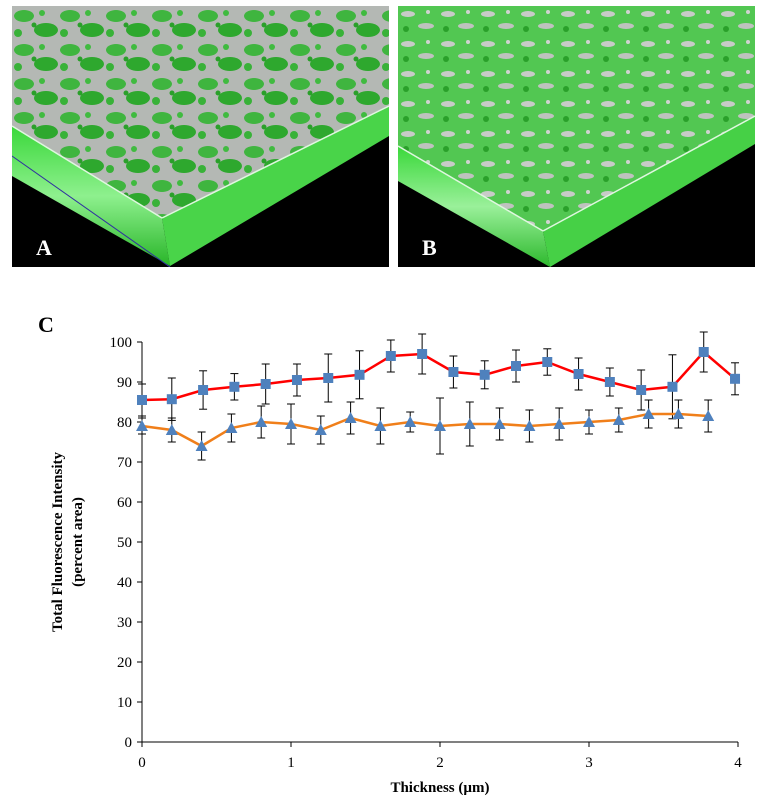  What do you see at coordinates (46, 324) in the screenshot?
I see `panel-label-c: C` at bounding box center [46, 324].